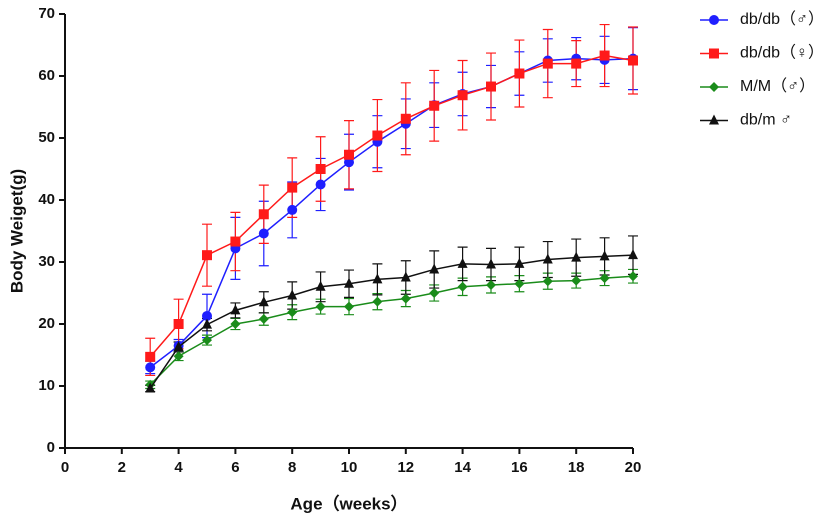 This screenshot has height=521, width=834. What do you see at coordinates (46, 385) in the screenshot?
I see `y-tick-label: 10` at bounding box center [46, 385].